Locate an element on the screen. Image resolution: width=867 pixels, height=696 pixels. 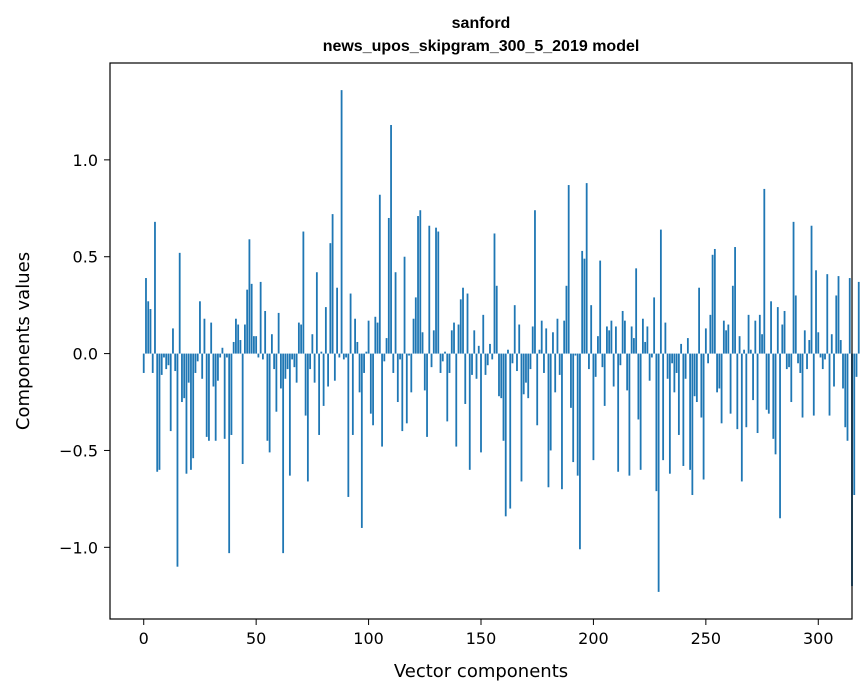
x-tick-label: 250 is located at coordinates (706, 638).